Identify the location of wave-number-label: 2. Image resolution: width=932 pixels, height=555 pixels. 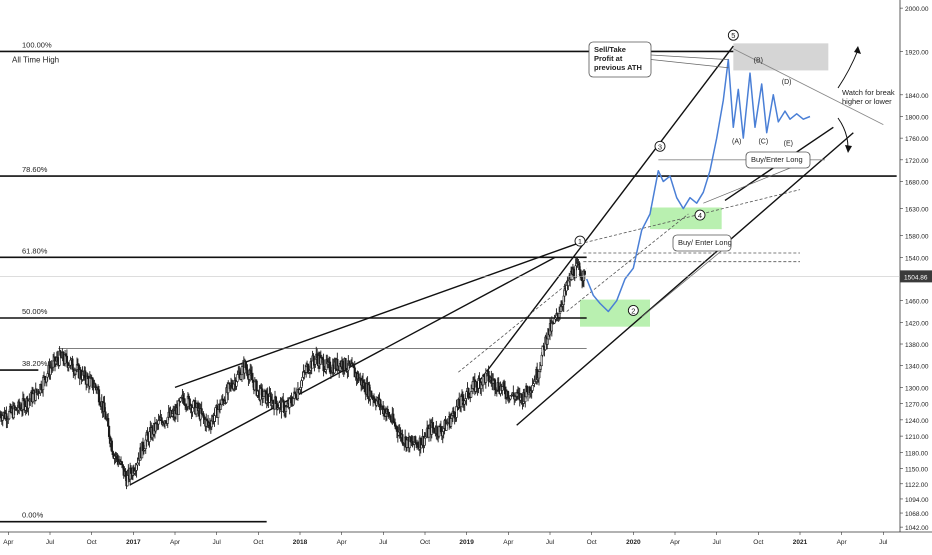
(633, 310).